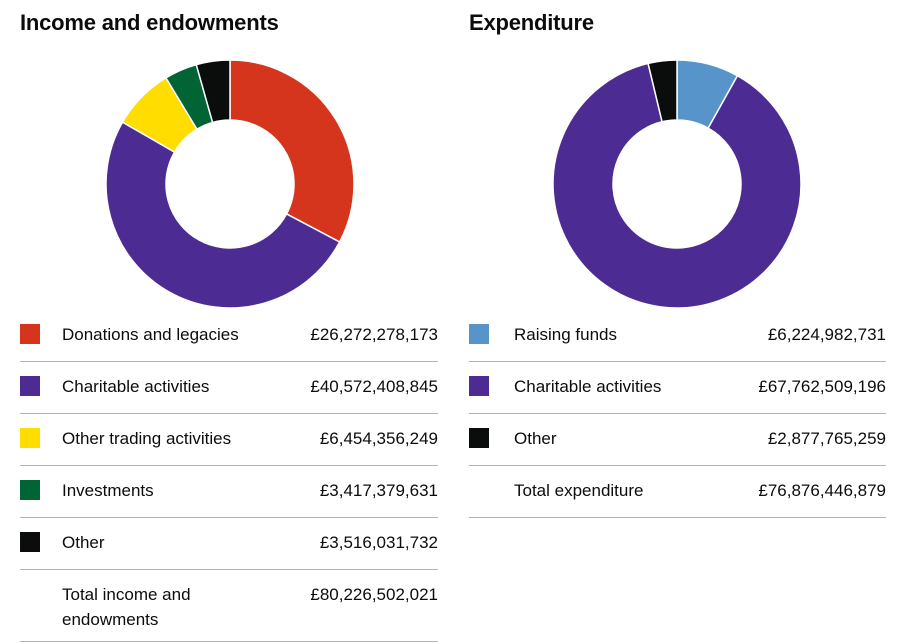 This screenshot has height=643, width=909. I want to click on legend-label-other-trading: Other trading activities, so click(147, 438).